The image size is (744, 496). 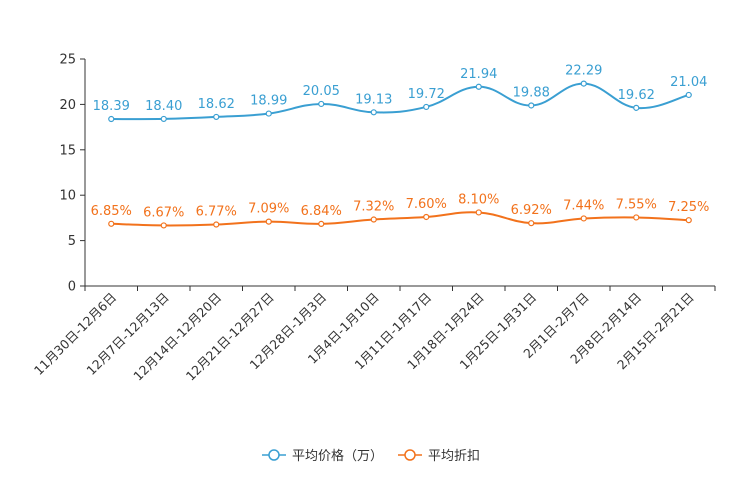 I want to click on data-label: 20.05, so click(x=321, y=91).